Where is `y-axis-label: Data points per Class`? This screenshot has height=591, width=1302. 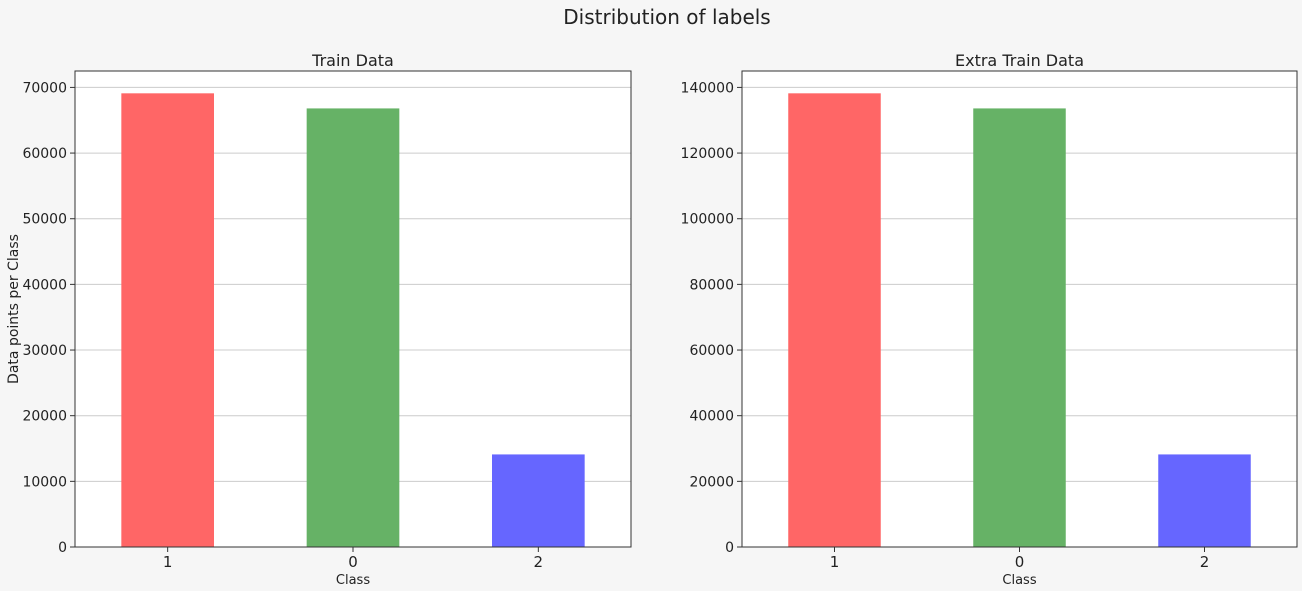 y-axis-label: Data points per Class is located at coordinates (14, 309).